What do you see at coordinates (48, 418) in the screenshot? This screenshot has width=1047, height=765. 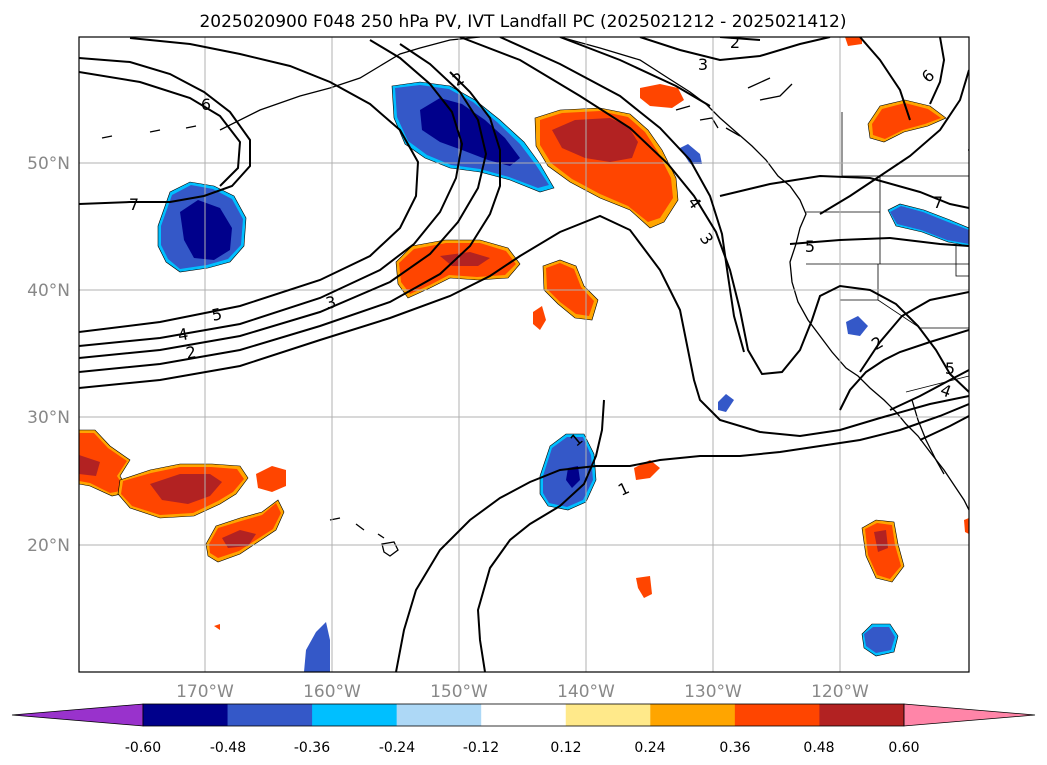 I see `lat-label-30n: 30°N` at bounding box center [48, 418].